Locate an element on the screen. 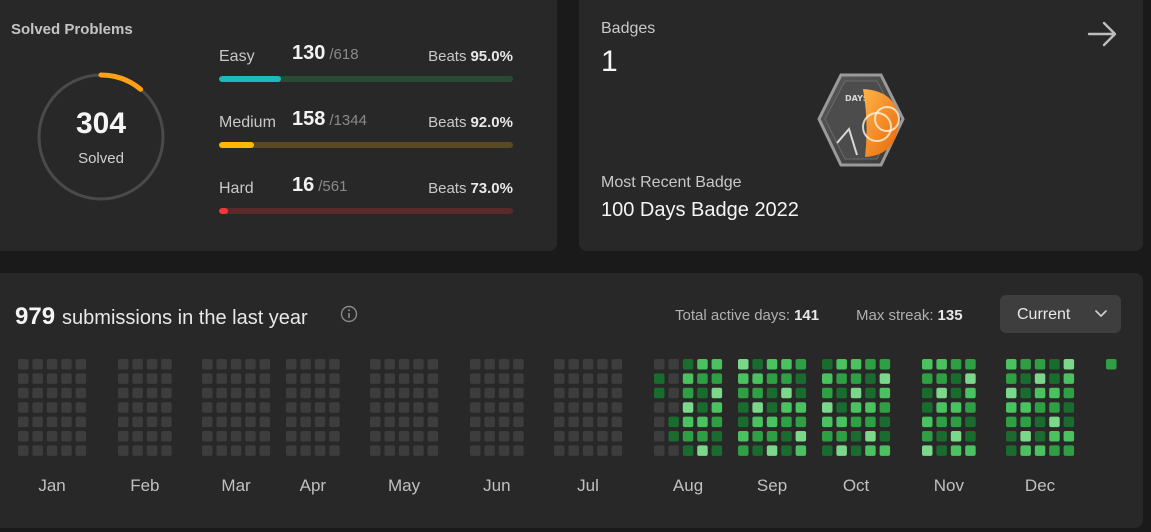 The height and width of the screenshot is (532, 1151). info-icon is located at coordinates (349, 314).